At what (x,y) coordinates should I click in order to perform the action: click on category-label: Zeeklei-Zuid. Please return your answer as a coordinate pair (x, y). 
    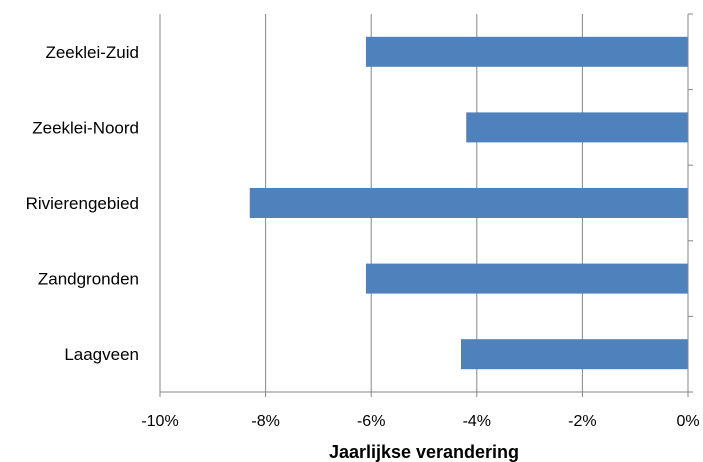
    Looking at the image, I should click on (92, 52).